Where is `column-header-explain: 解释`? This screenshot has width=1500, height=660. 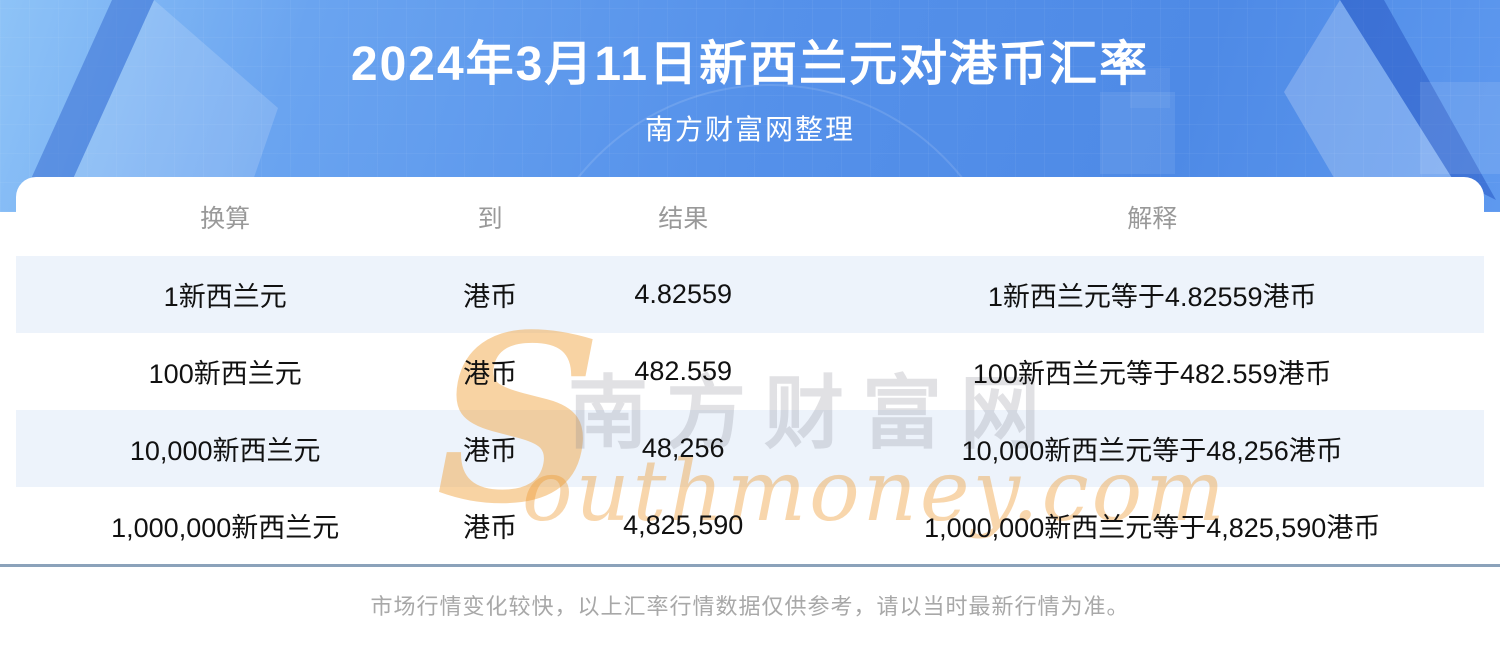
column-header-explain: 解释 is located at coordinates (1152, 218).